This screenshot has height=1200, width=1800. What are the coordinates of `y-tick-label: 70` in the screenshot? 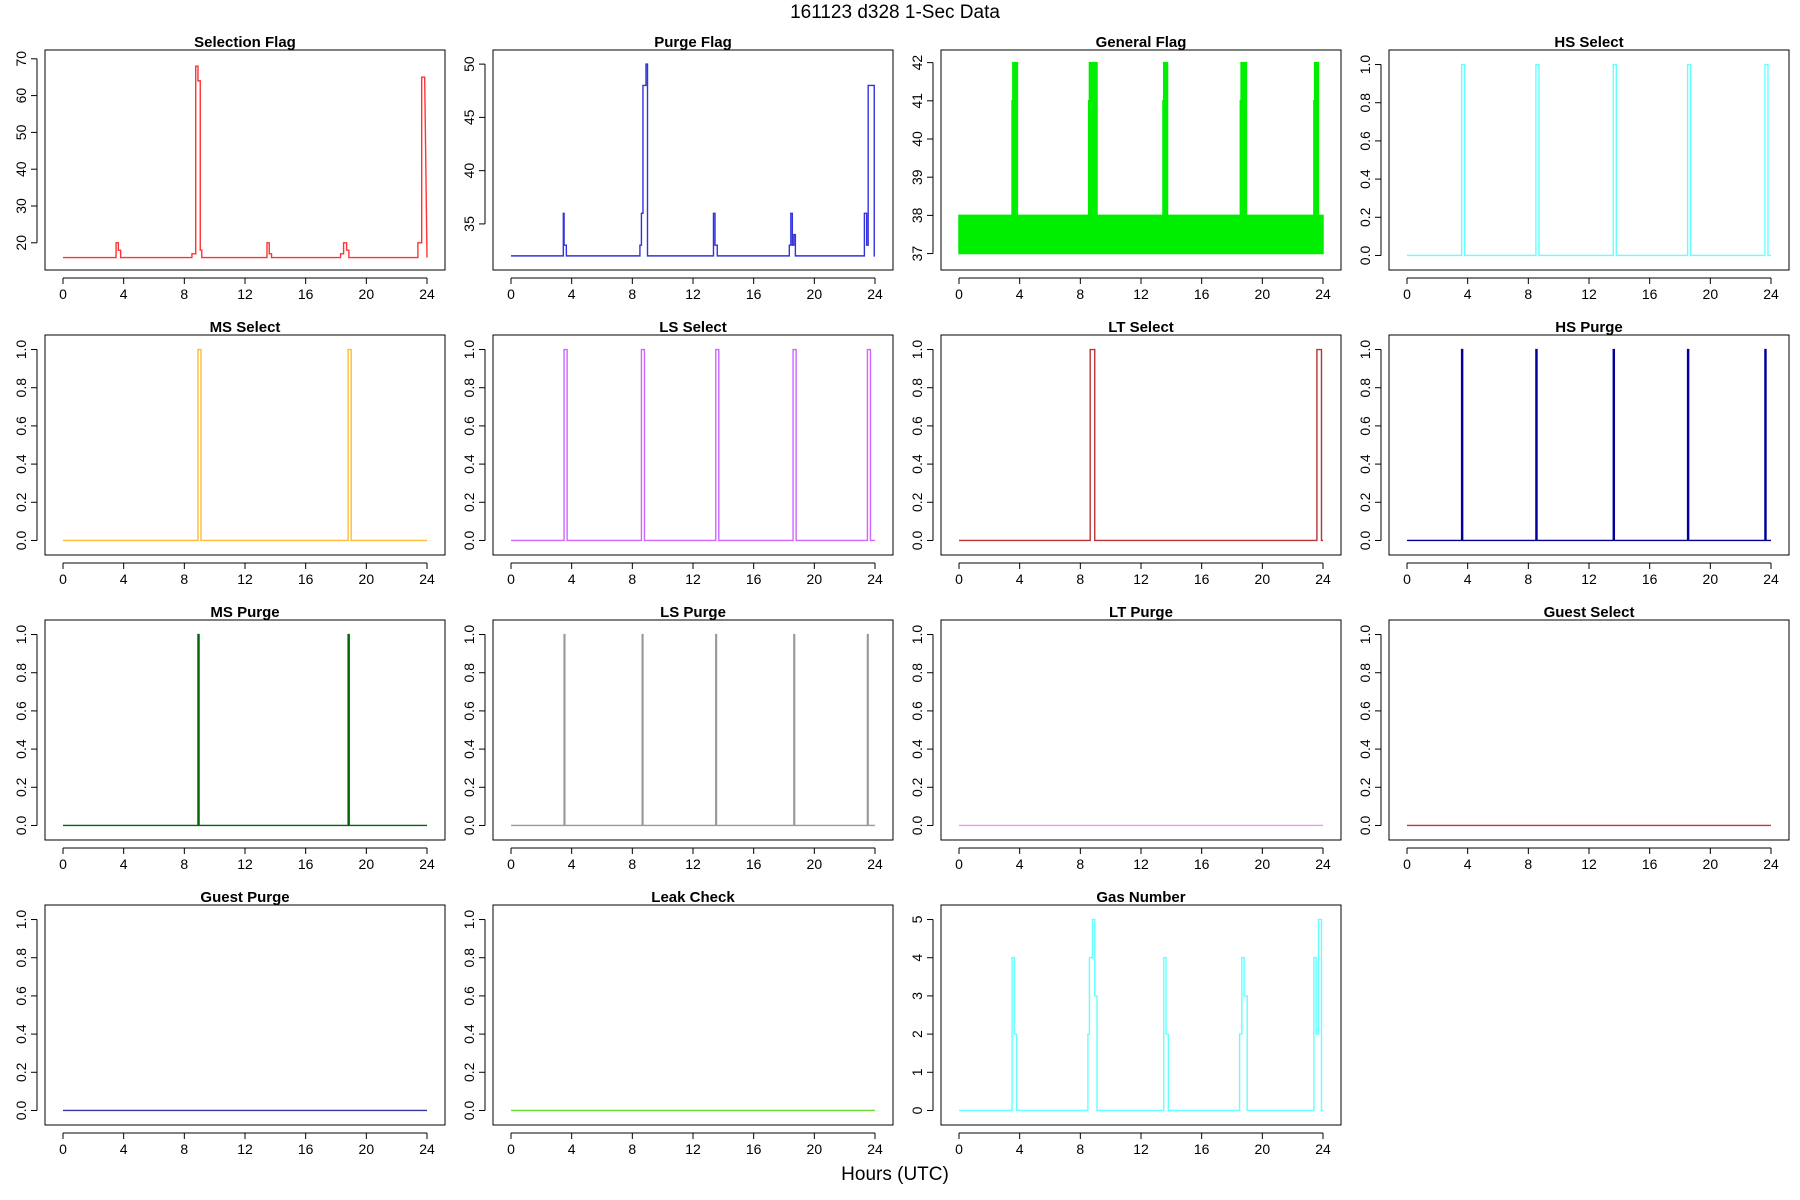 It's located at (21, 59).